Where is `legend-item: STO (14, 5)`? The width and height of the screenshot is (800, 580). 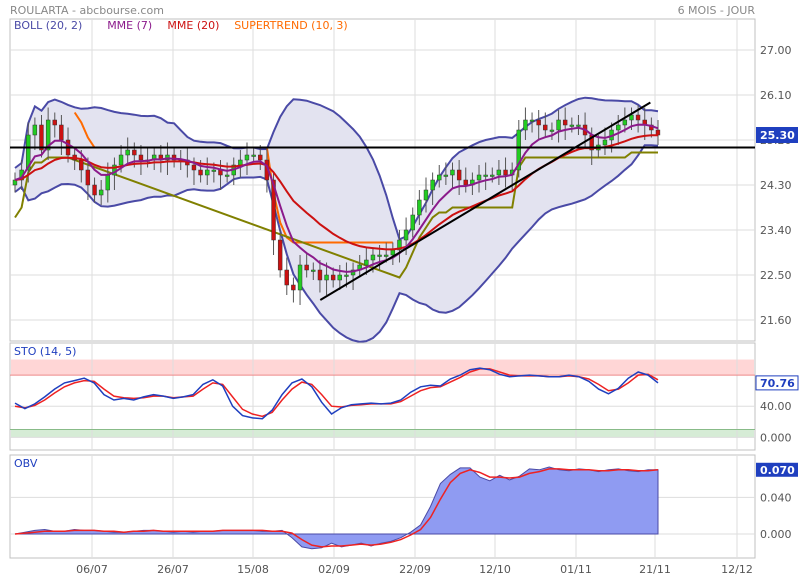
legend-item: STO (14, 5) is located at coordinates (45, 351).